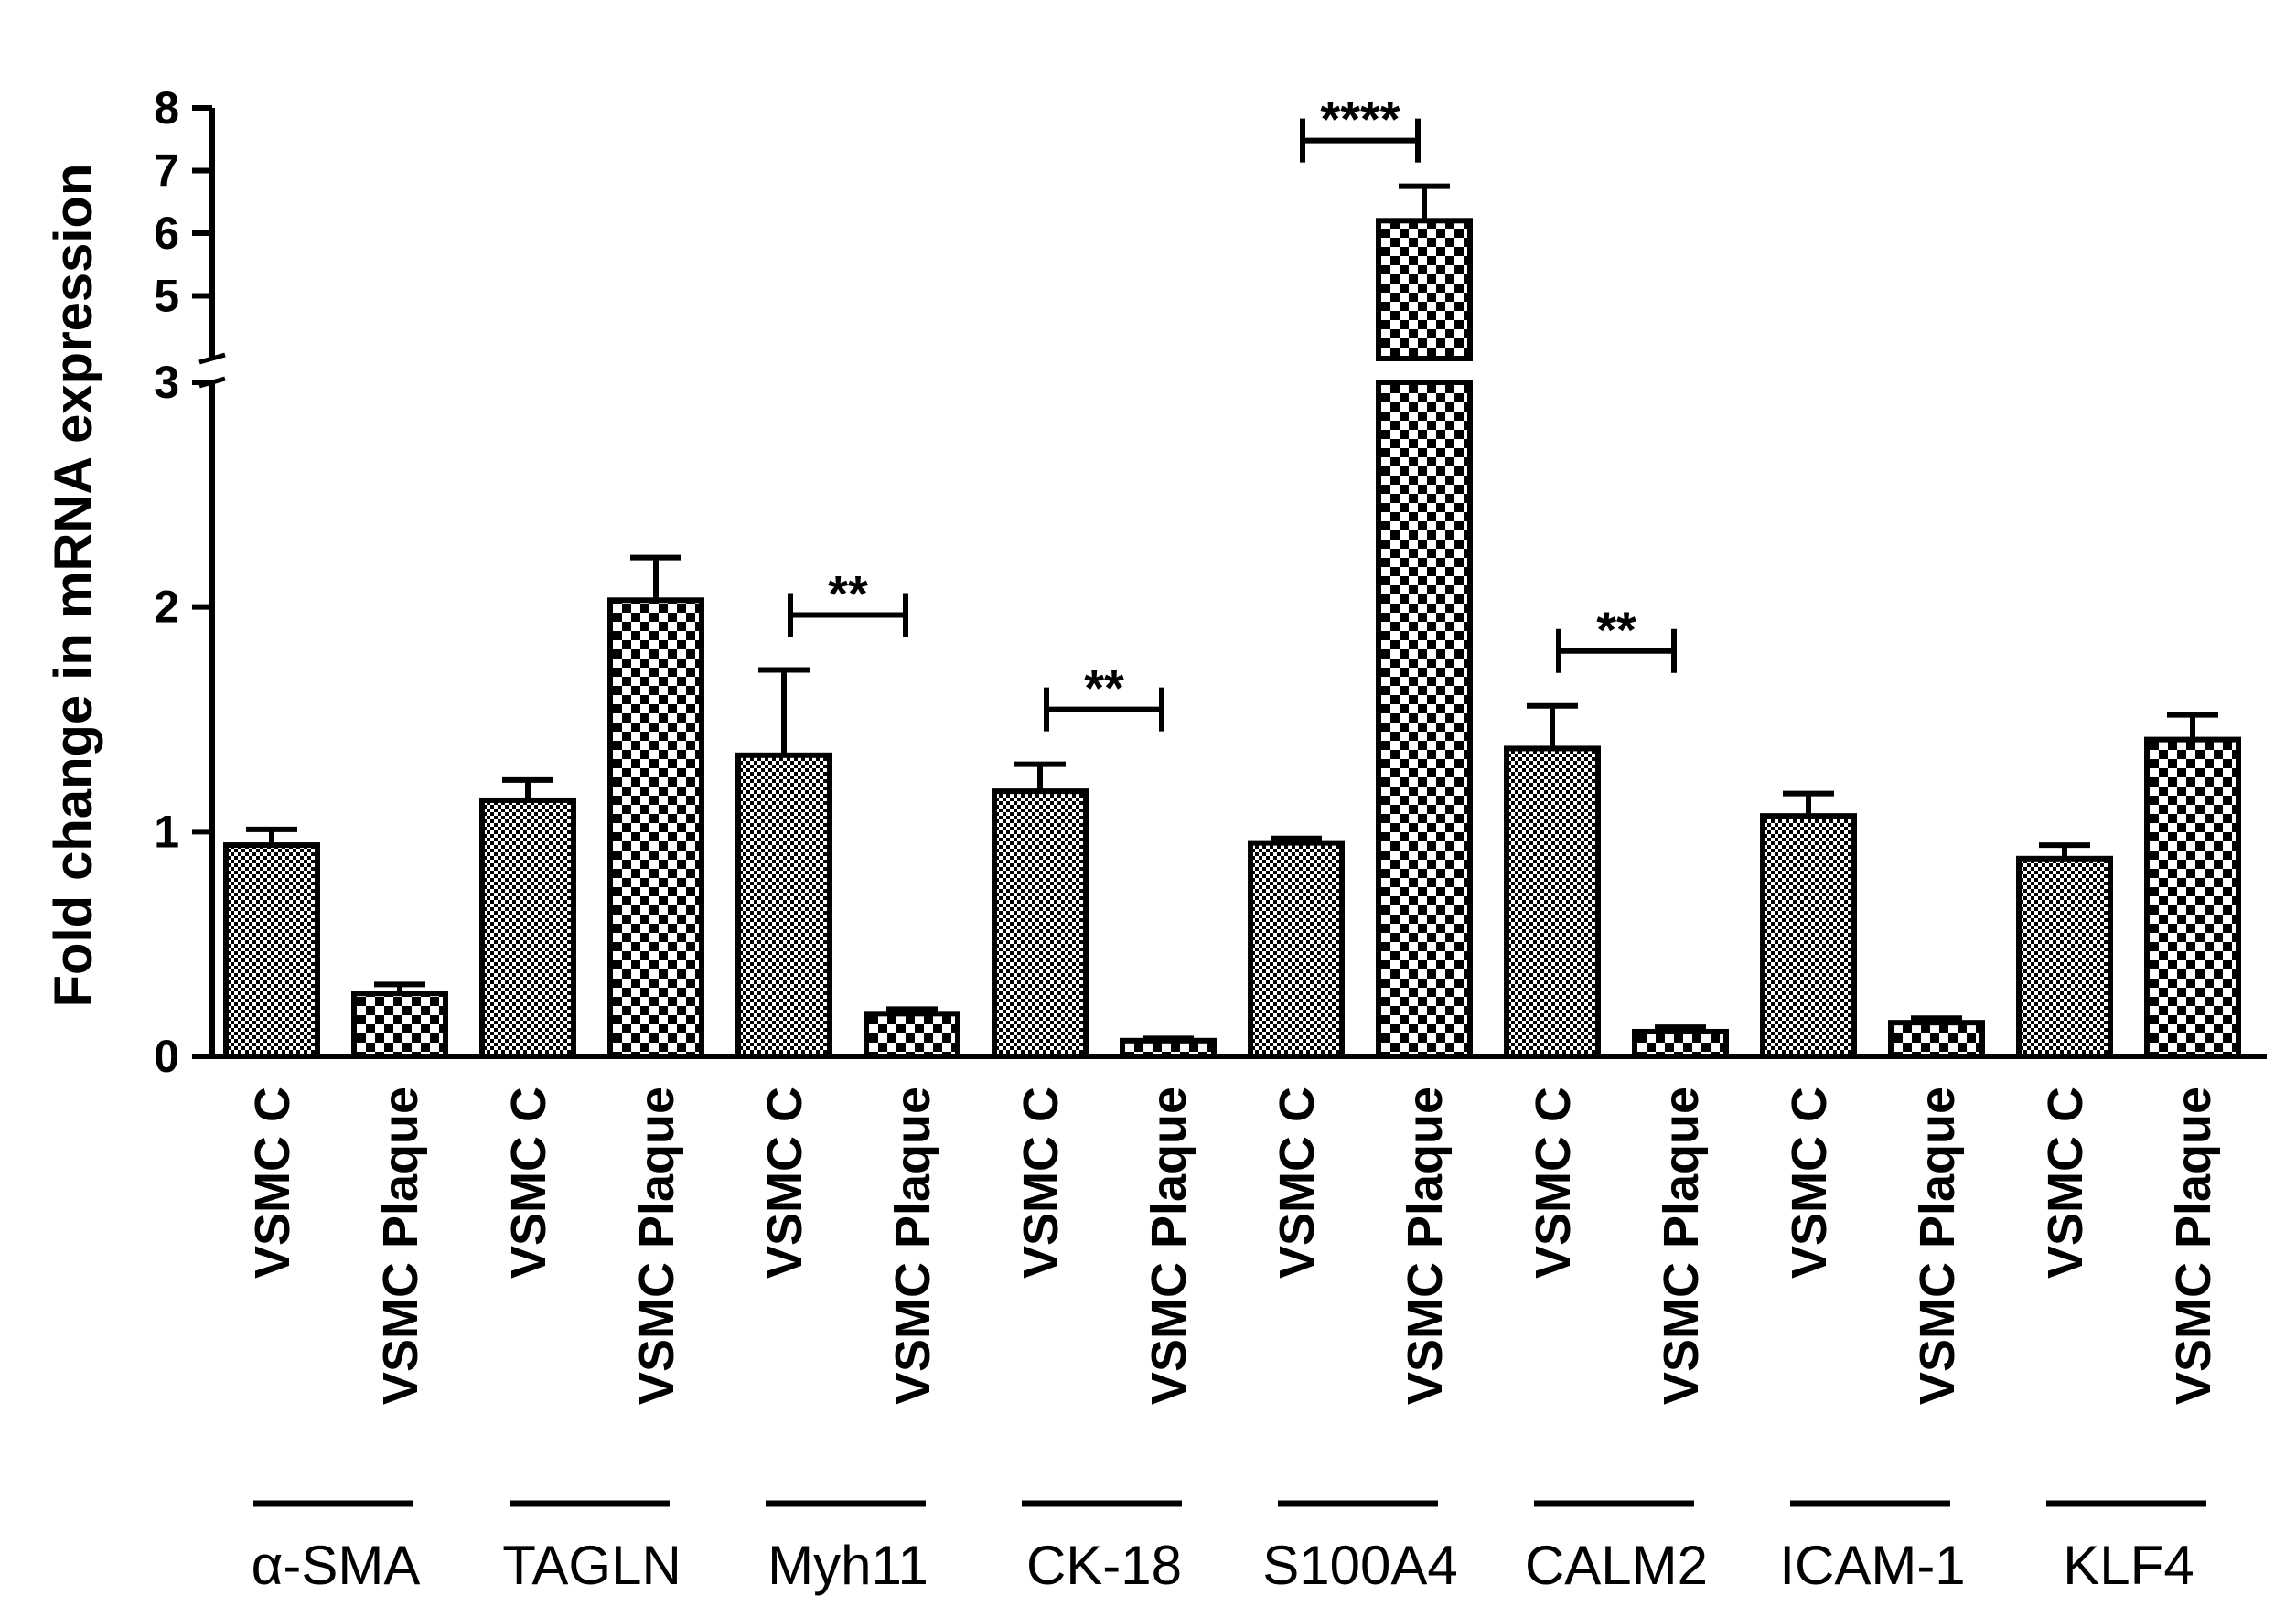  What do you see at coordinates (1424, 370) in the screenshot?
I see `bar-break-gap` at bounding box center [1424, 370].